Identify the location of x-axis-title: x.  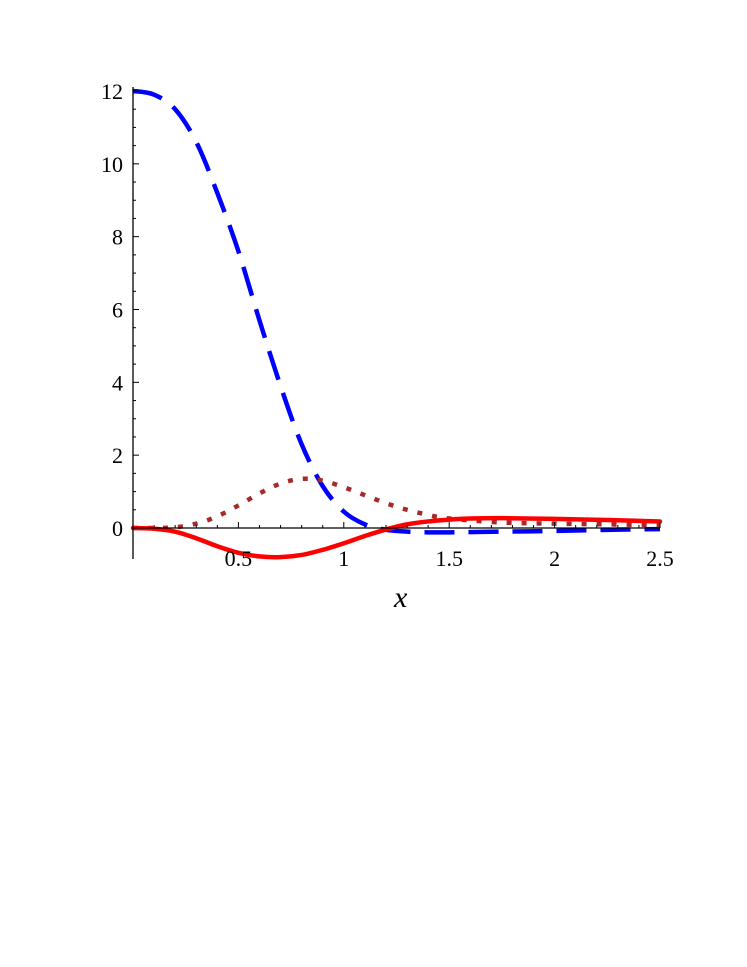
(400, 597).